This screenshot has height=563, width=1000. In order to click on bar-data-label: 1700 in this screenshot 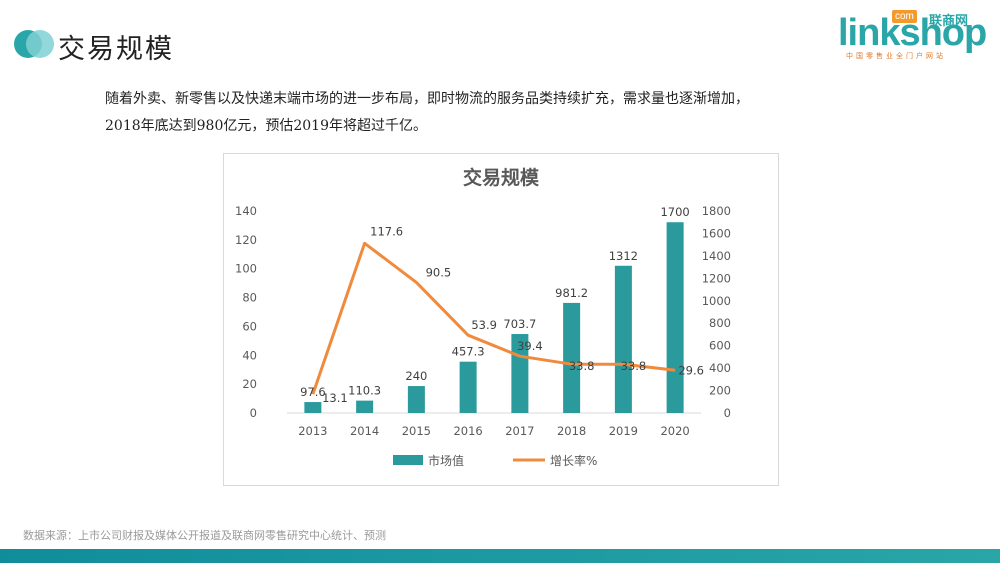, I will do `click(674, 212)`.